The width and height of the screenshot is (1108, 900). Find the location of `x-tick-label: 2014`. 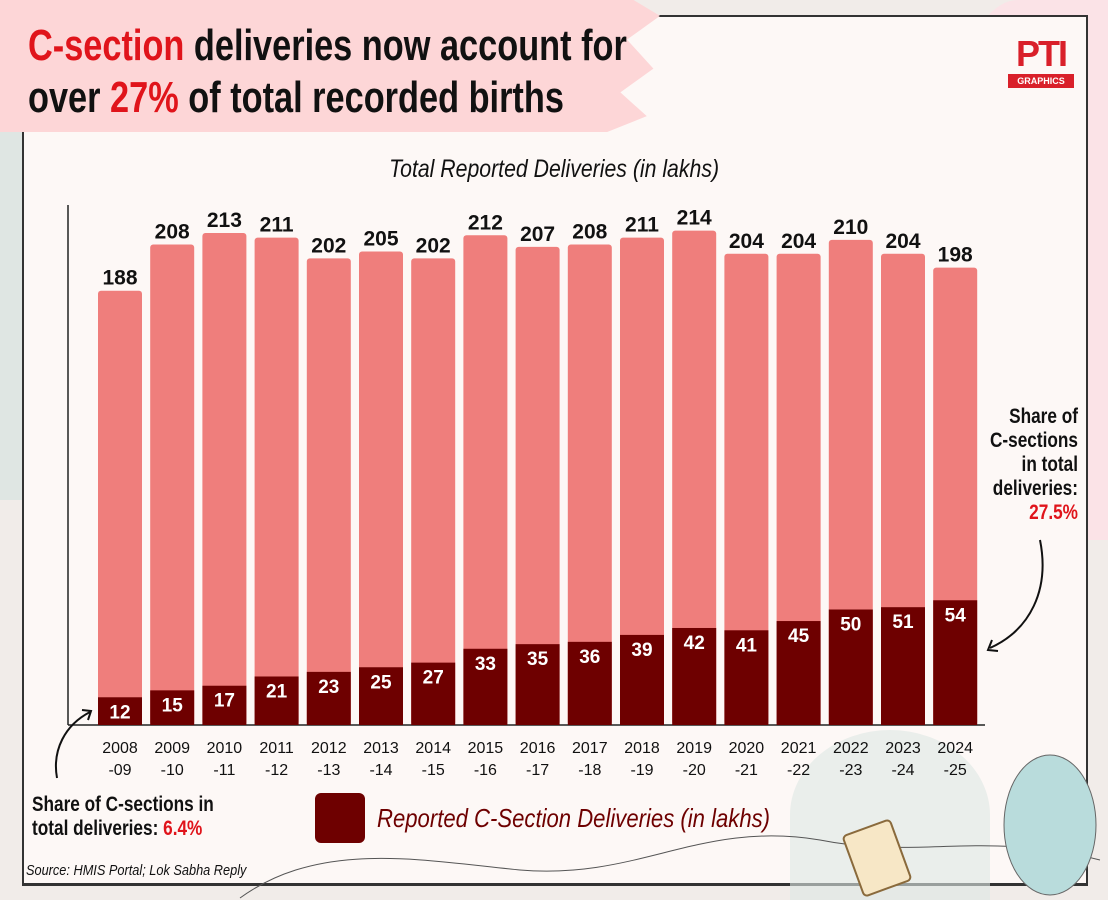

x-tick-label: 2014 is located at coordinates (433, 748).